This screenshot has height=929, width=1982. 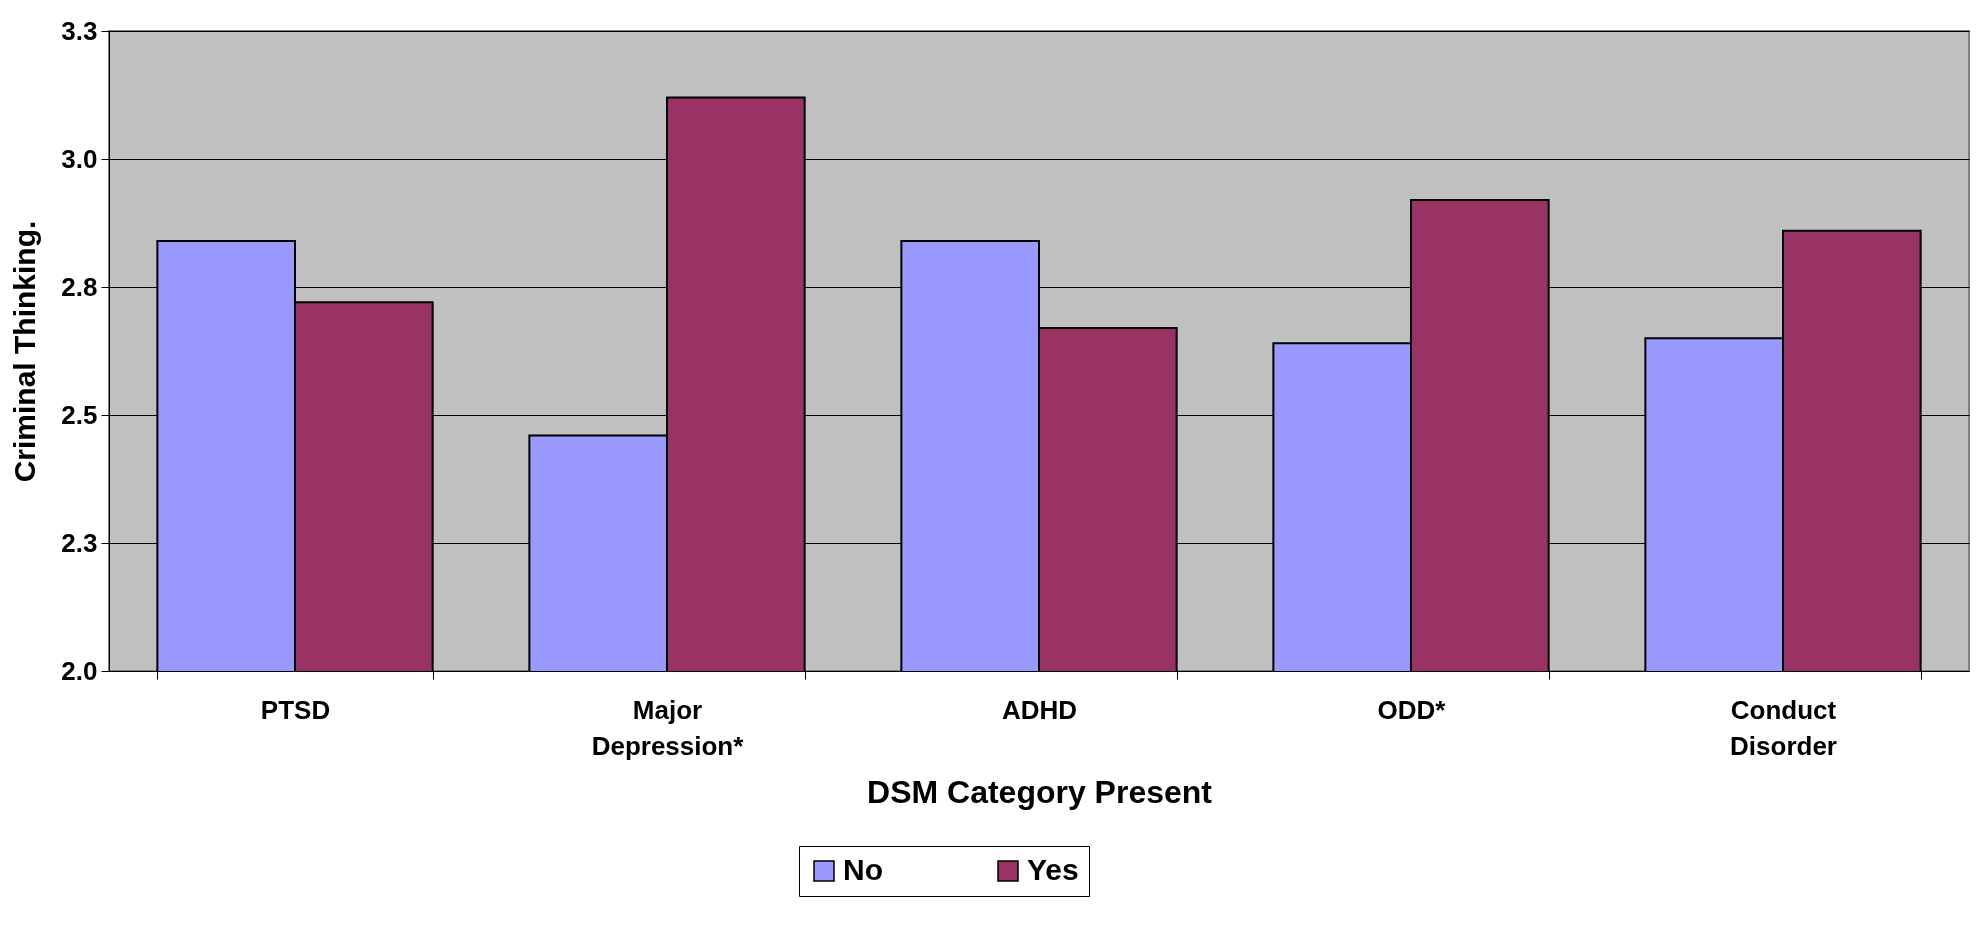 I want to click on x-tick-label: ADHD, so click(x=1039, y=709).